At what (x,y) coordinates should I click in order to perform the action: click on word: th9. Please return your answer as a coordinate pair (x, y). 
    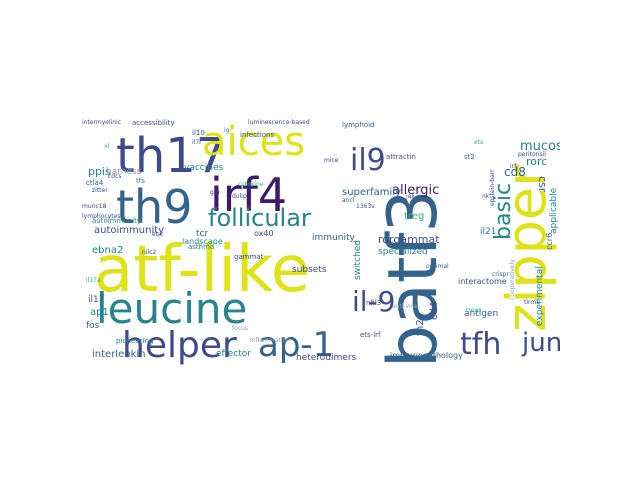
    Looking at the image, I should click on (154, 207).